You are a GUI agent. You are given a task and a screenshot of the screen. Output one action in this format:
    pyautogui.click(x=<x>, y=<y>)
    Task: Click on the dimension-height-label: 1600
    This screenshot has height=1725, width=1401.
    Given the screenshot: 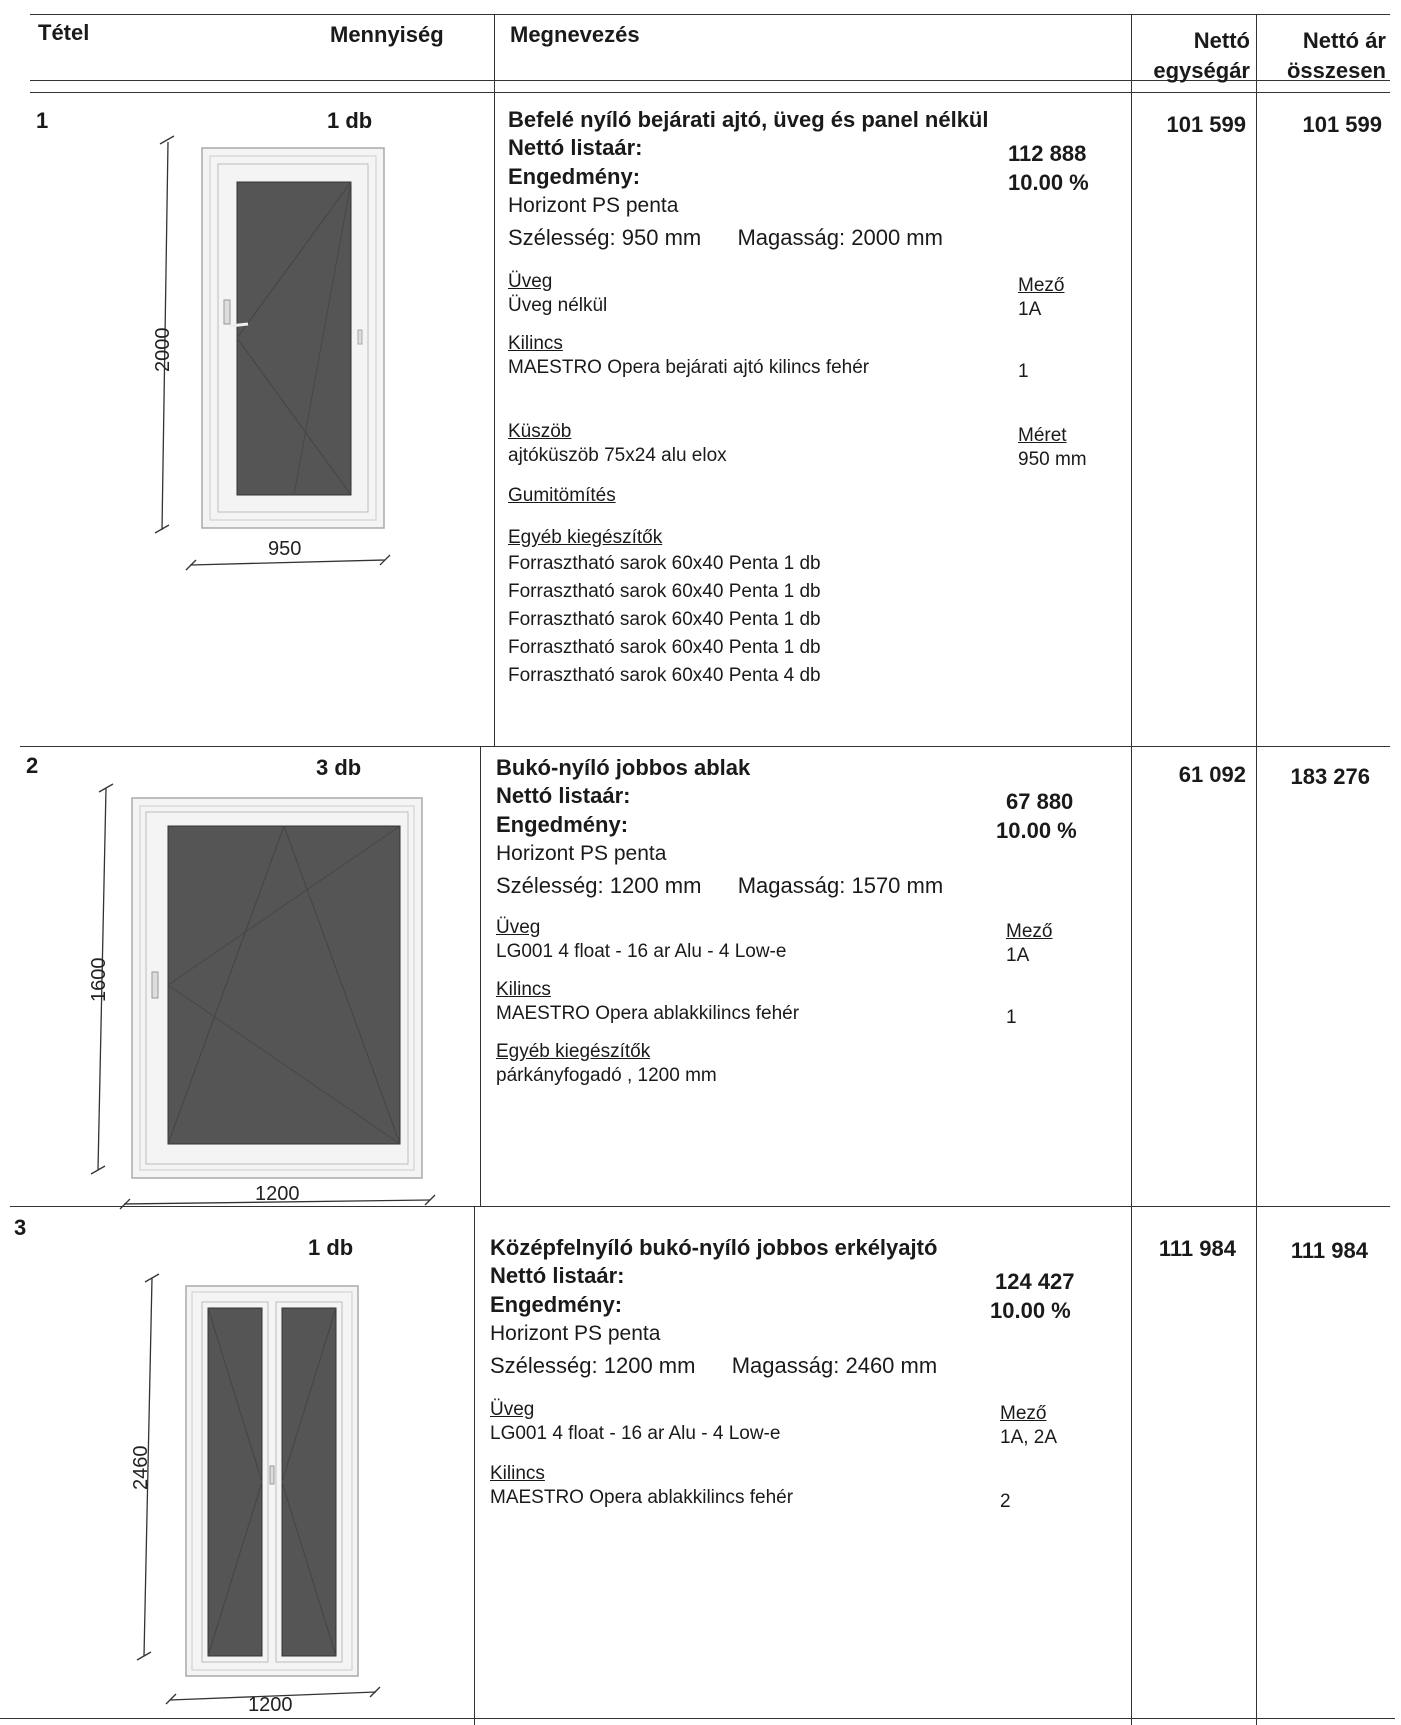 What is the action you would take?
    pyautogui.click(x=99, y=980)
    